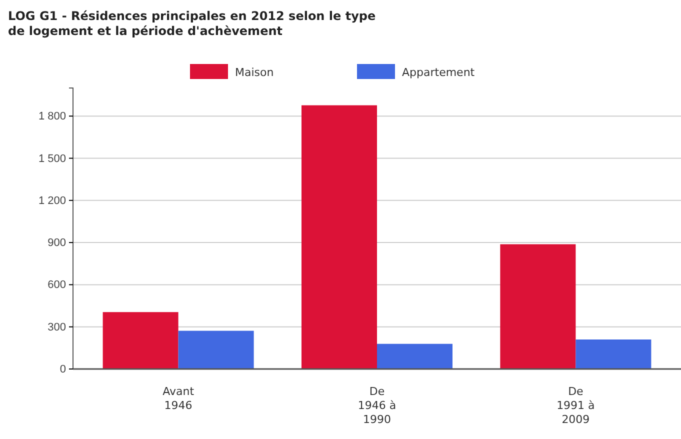 This screenshot has width=681, height=439. What do you see at coordinates (575, 405) in the screenshot?
I see `x-tick-label: De 1991 à 2009` at bounding box center [575, 405].